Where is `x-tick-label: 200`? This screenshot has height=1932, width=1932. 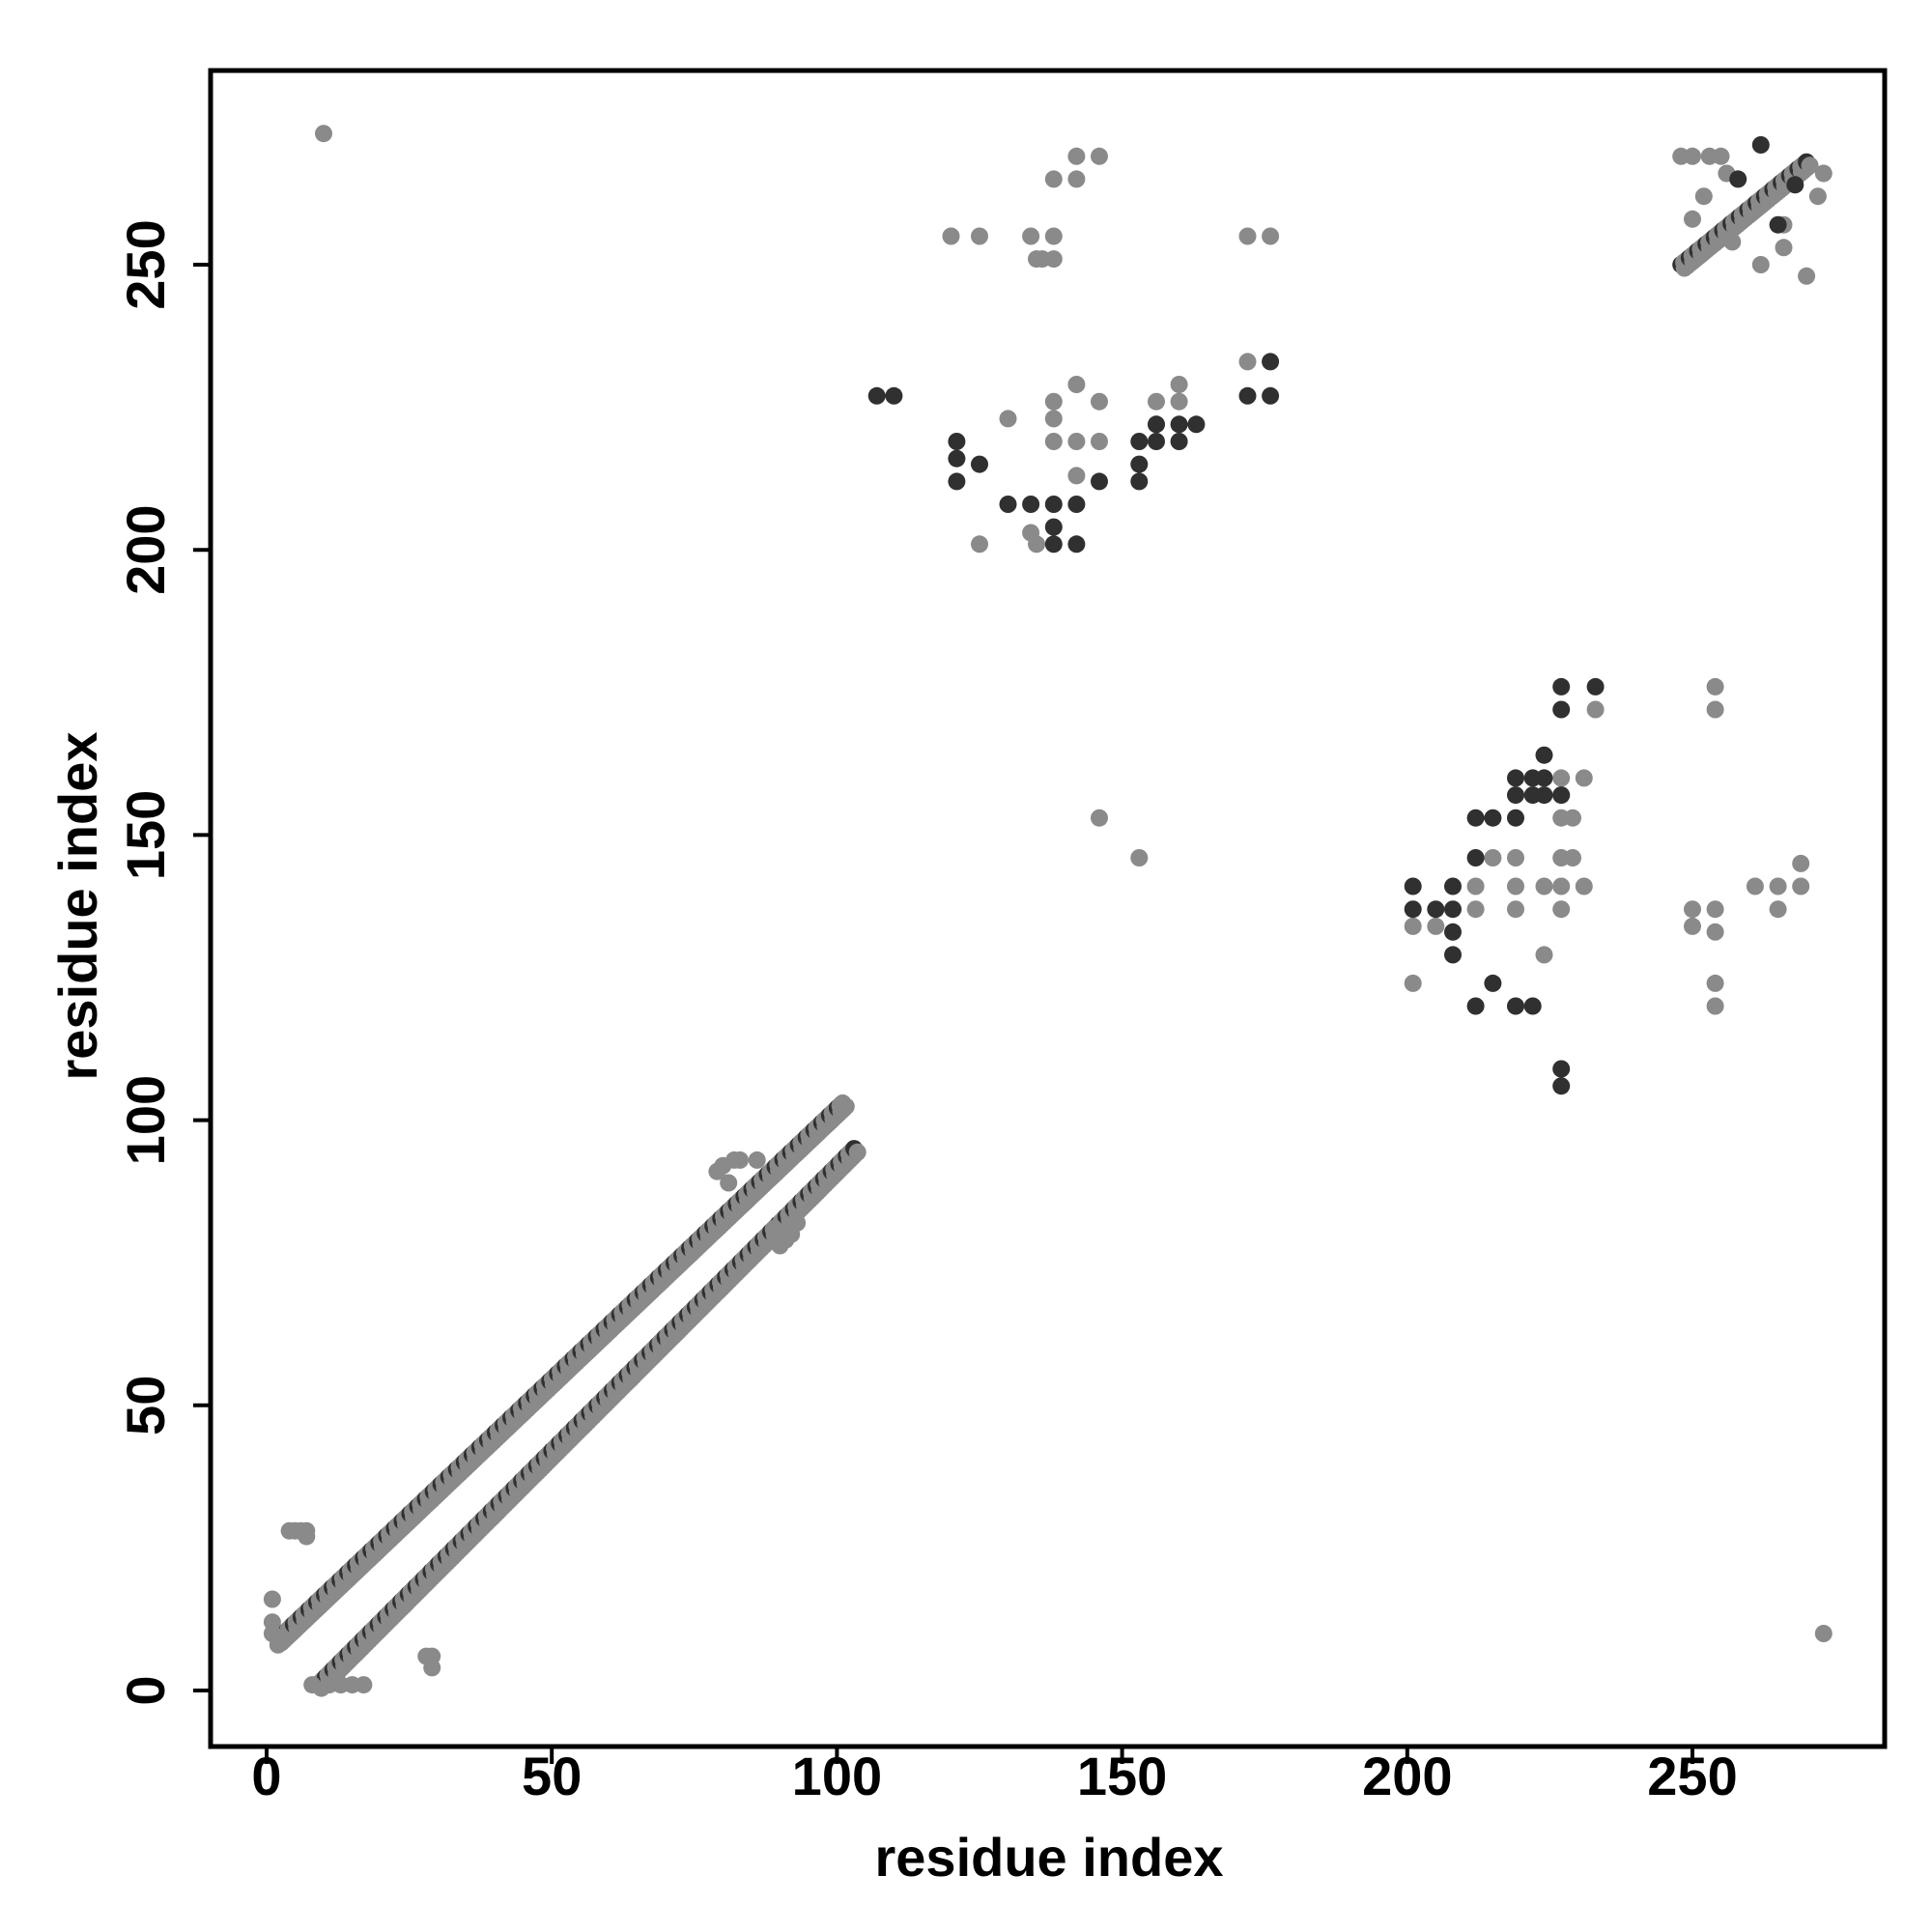
x-tick-label: 200 is located at coordinates (1407, 1776).